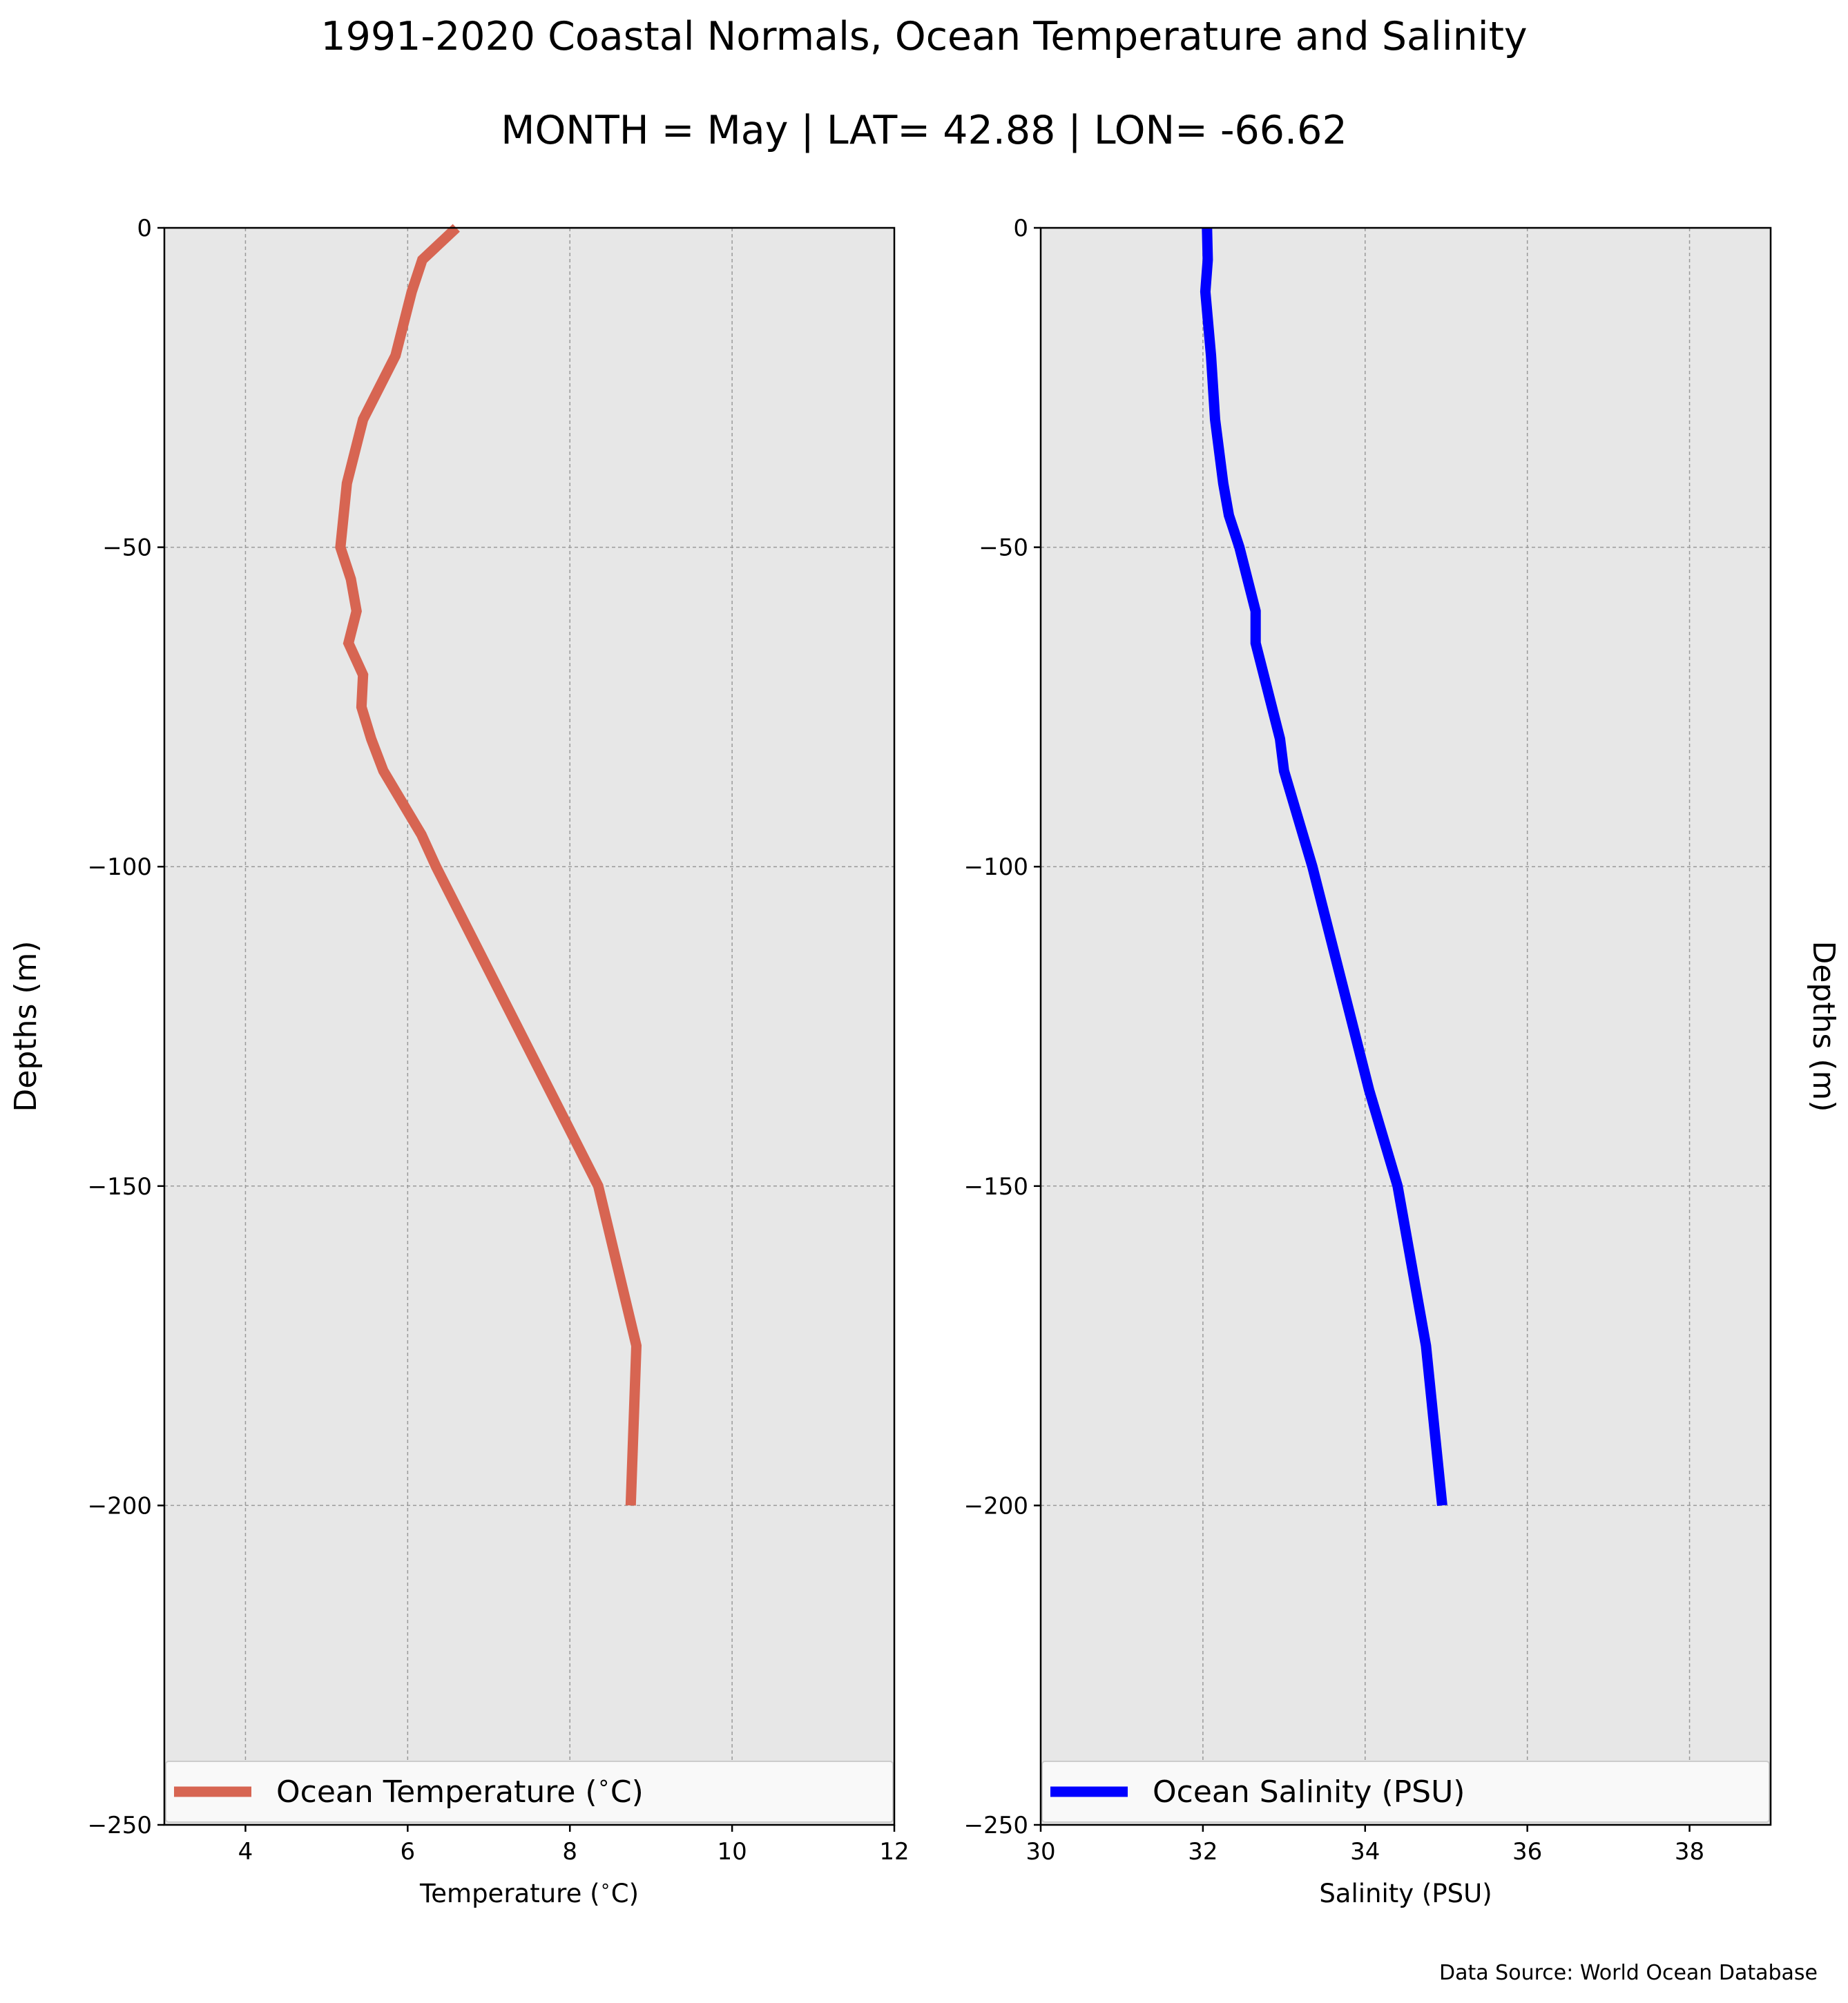 This screenshot has width=1848, height=2003. What do you see at coordinates (996, 1506) in the screenshot?
I see `panel-2-ytick-label: −200` at bounding box center [996, 1506].